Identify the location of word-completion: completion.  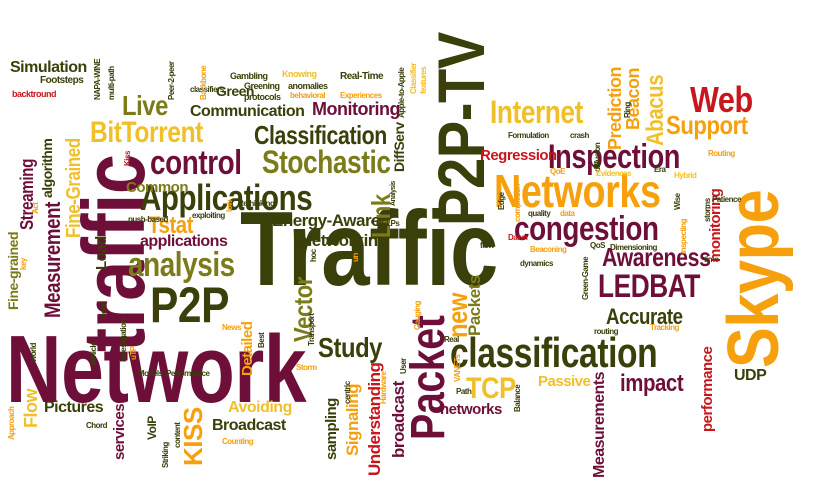
(517, 203).